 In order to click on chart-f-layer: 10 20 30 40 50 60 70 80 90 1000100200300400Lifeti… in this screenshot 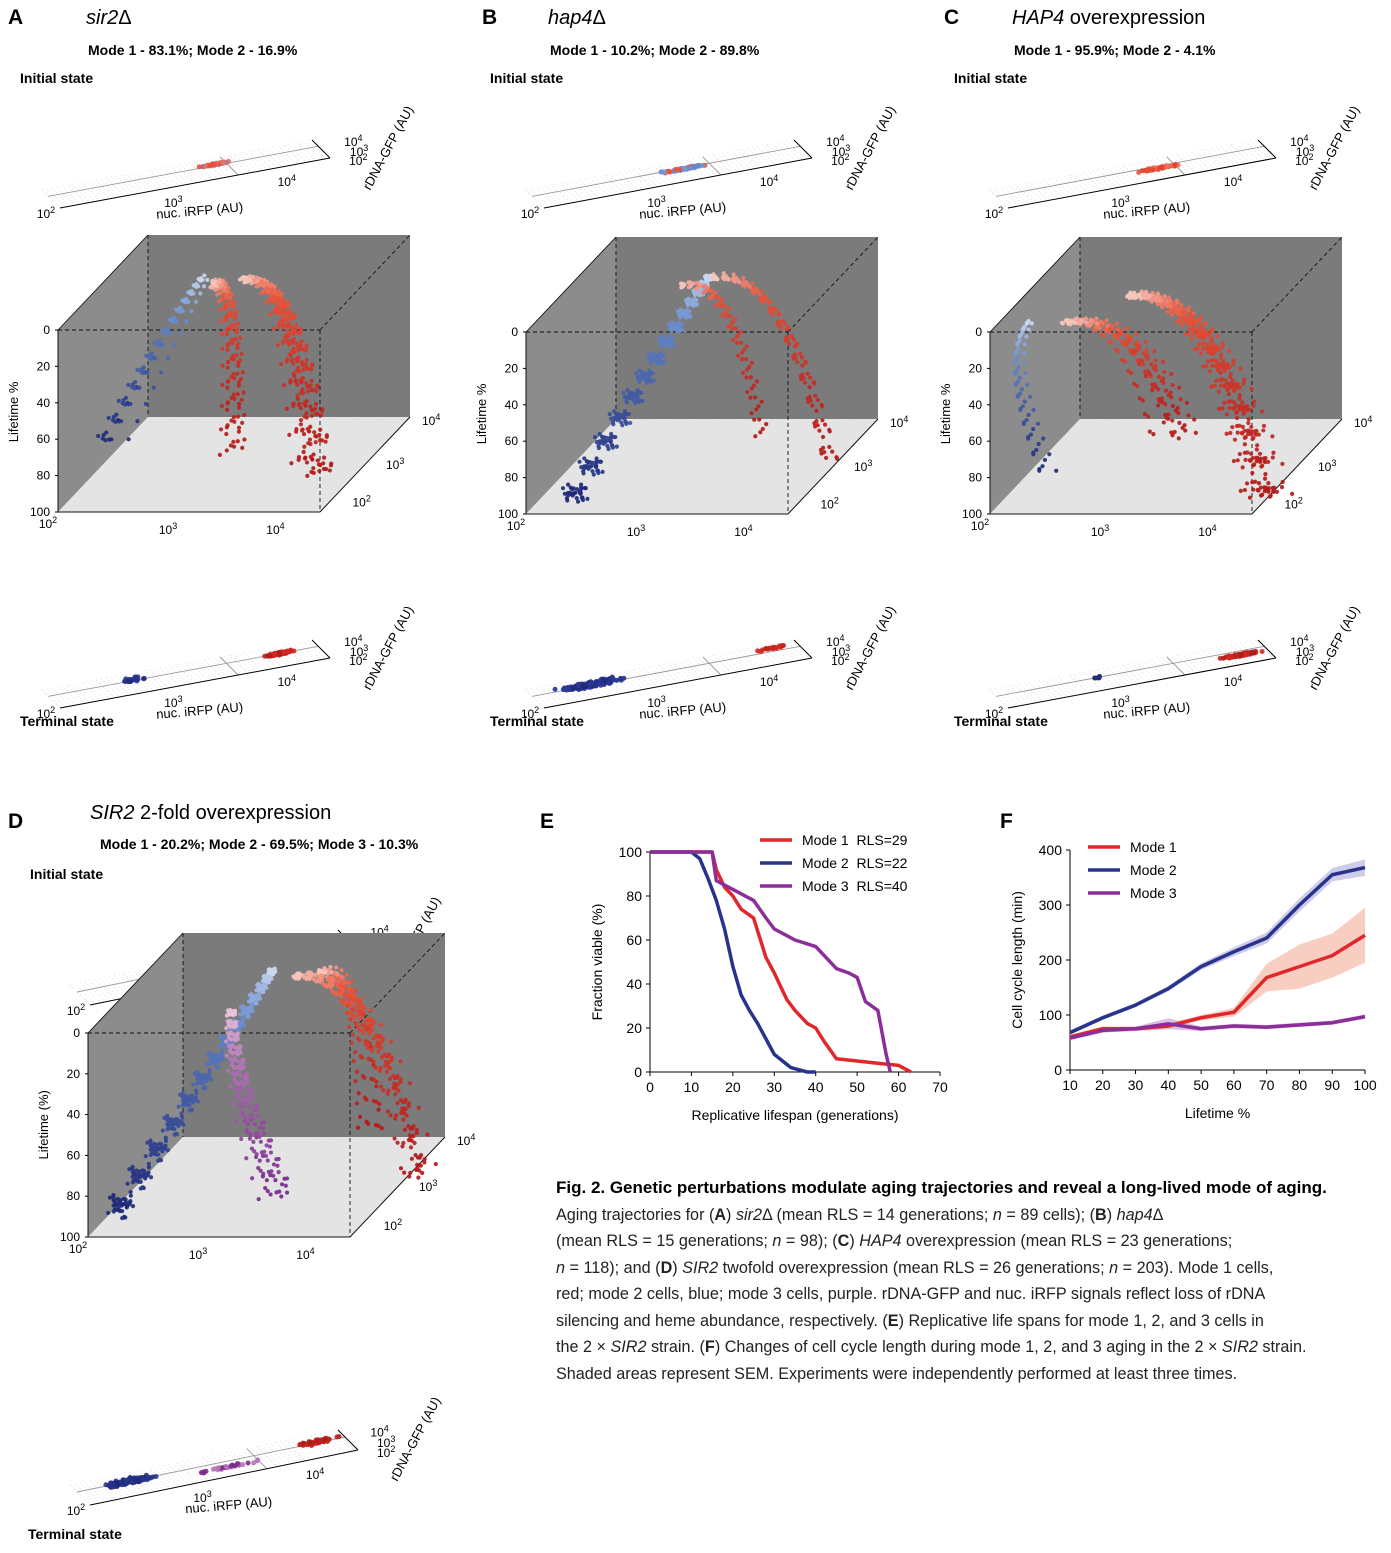, I will do `click(1193, 980)`.